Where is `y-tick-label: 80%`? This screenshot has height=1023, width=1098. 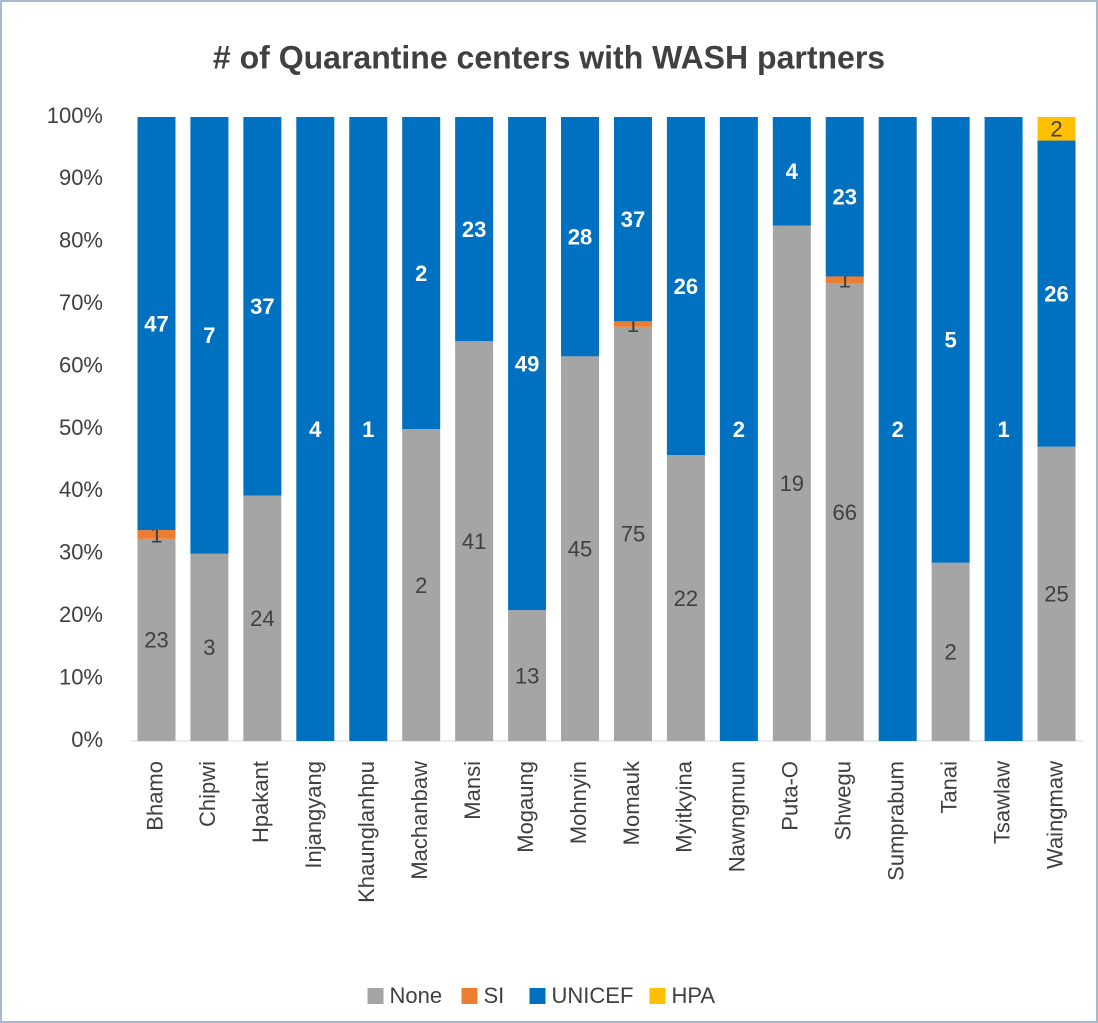 y-tick-label: 80% is located at coordinates (81, 240).